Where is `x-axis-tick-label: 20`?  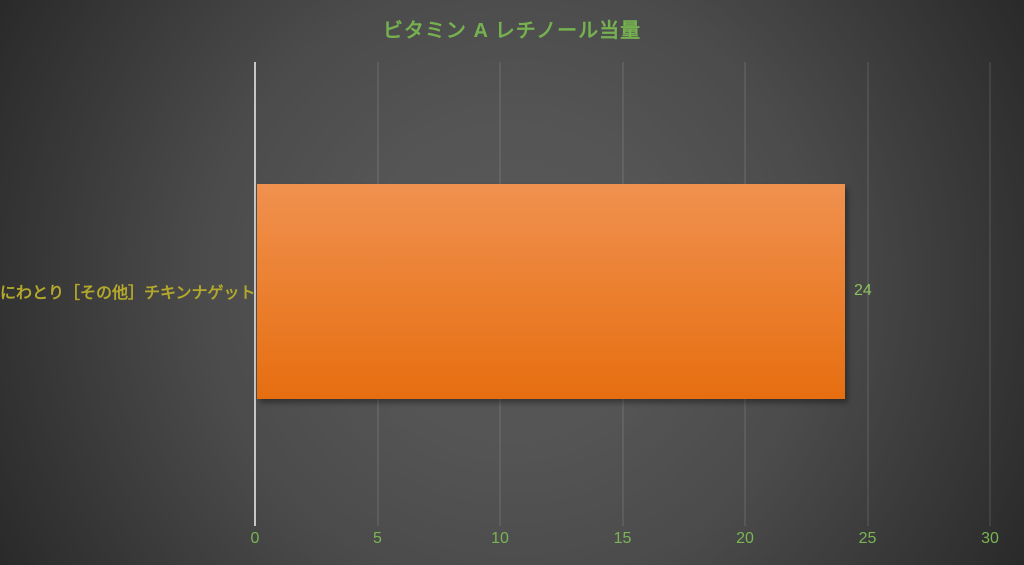
x-axis-tick-label: 20 is located at coordinates (745, 538).